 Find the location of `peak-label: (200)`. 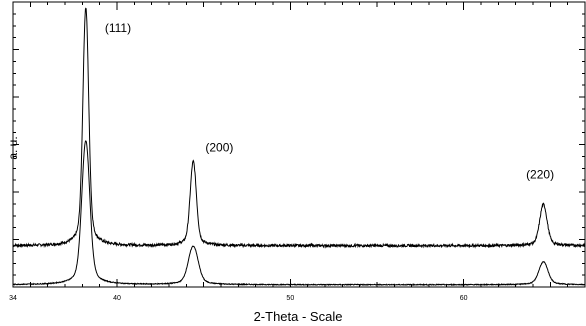

peak-label: (200) is located at coordinates (219, 148).